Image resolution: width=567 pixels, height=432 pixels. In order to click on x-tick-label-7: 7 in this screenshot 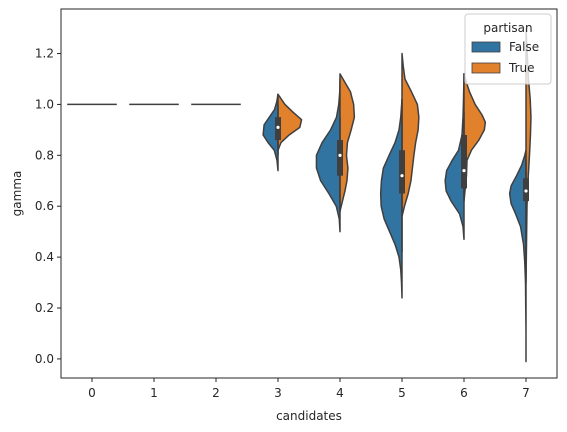, I will do `click(526, 393)`.